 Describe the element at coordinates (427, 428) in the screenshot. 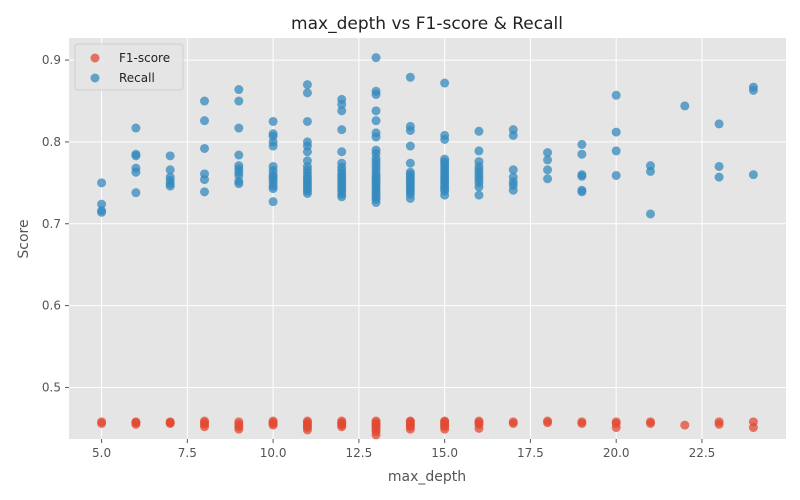

I see `f1-score-points` at that location.